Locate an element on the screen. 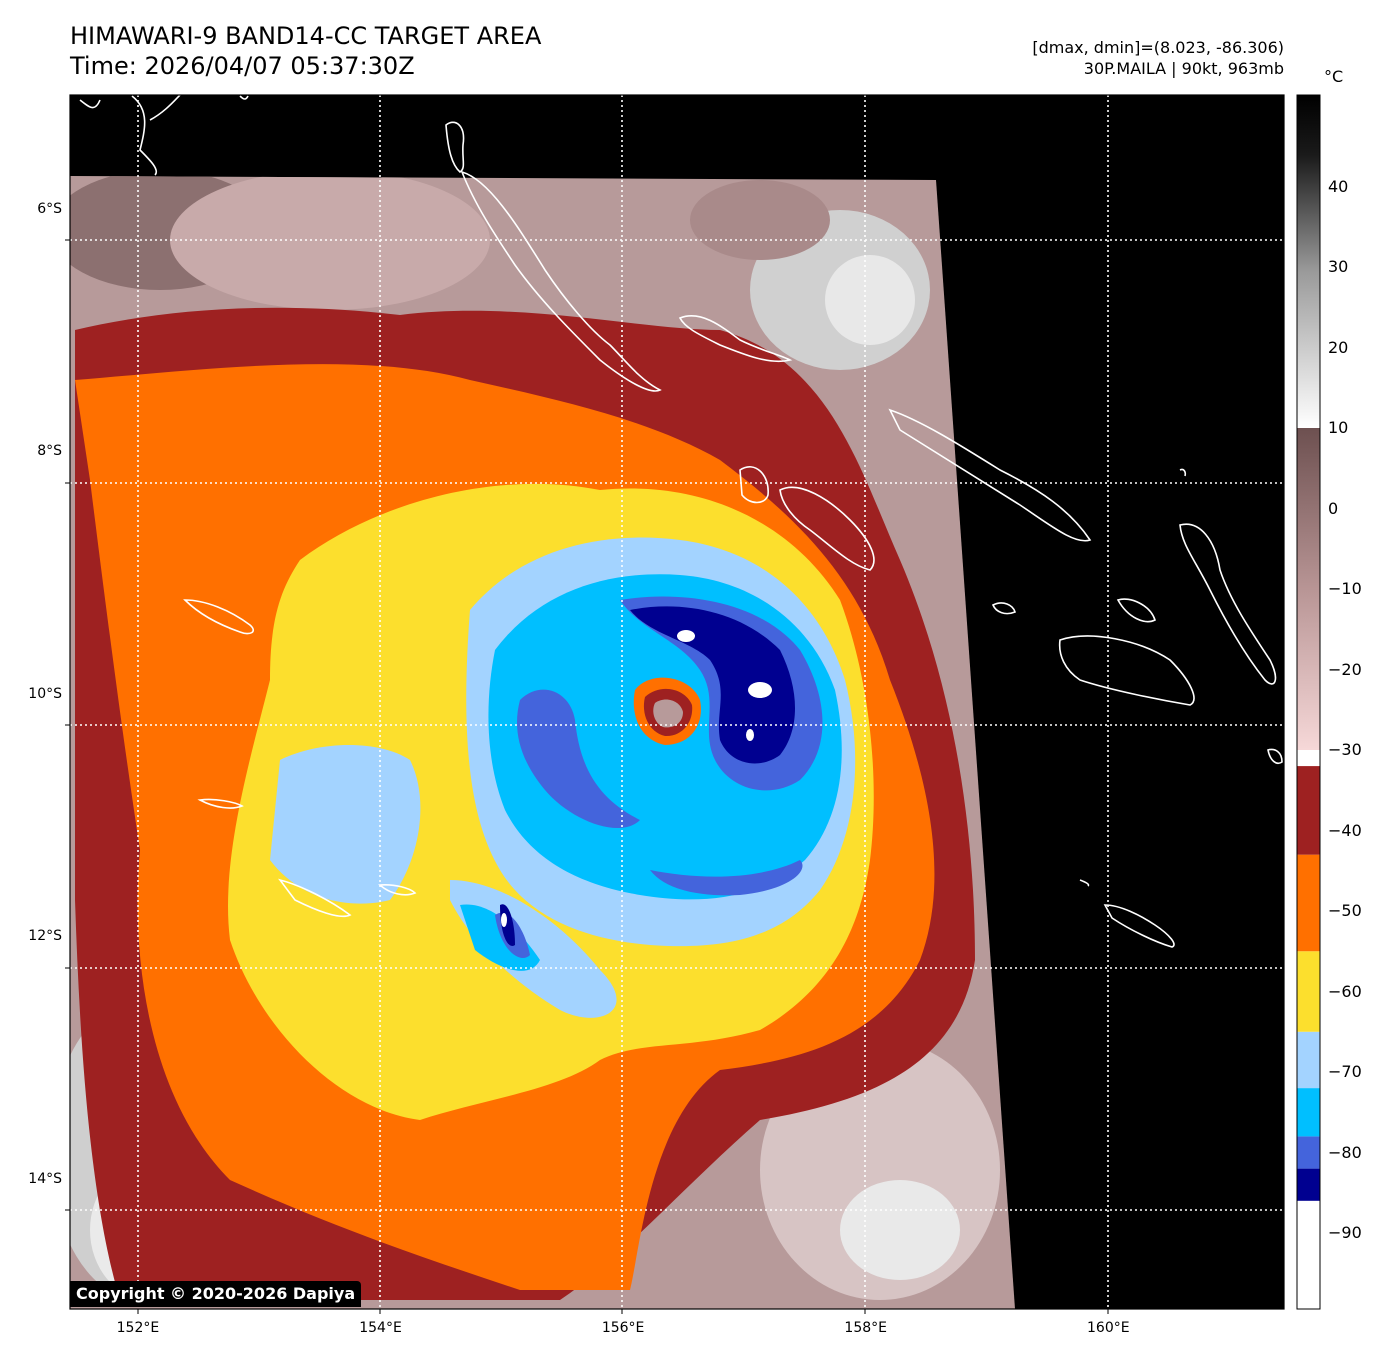 The height and width of the screenshot is (1359, 1388). colorbar-tick-label: −80 is located at coordinates (1345, 1152).